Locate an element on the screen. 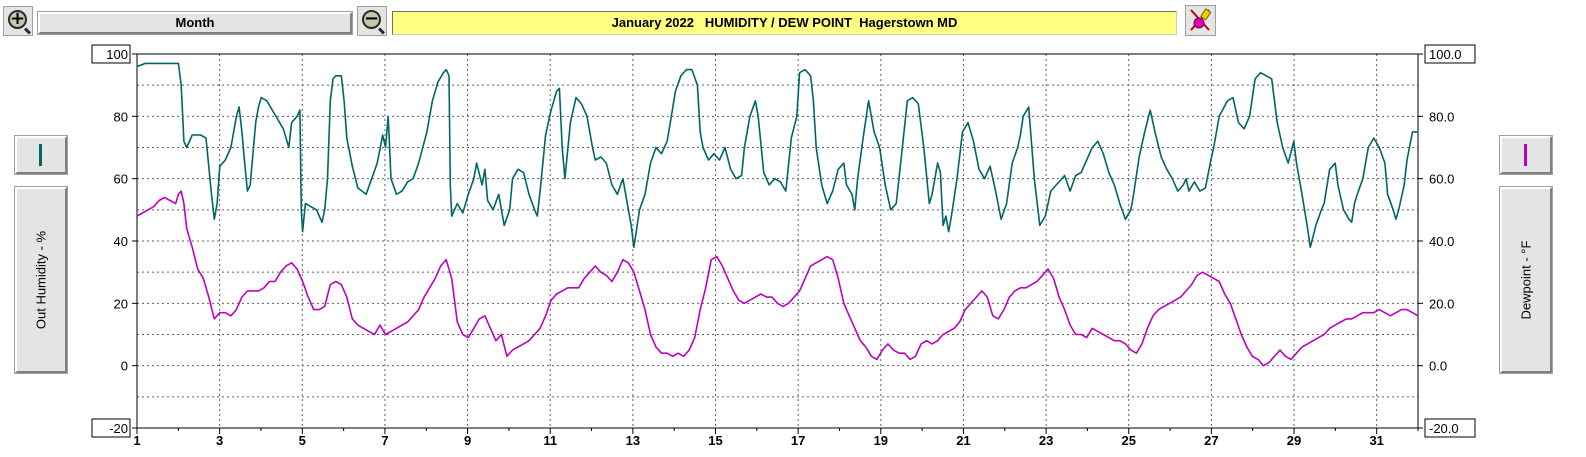  zoom-in-button: + is located at coordinates (18, 21).